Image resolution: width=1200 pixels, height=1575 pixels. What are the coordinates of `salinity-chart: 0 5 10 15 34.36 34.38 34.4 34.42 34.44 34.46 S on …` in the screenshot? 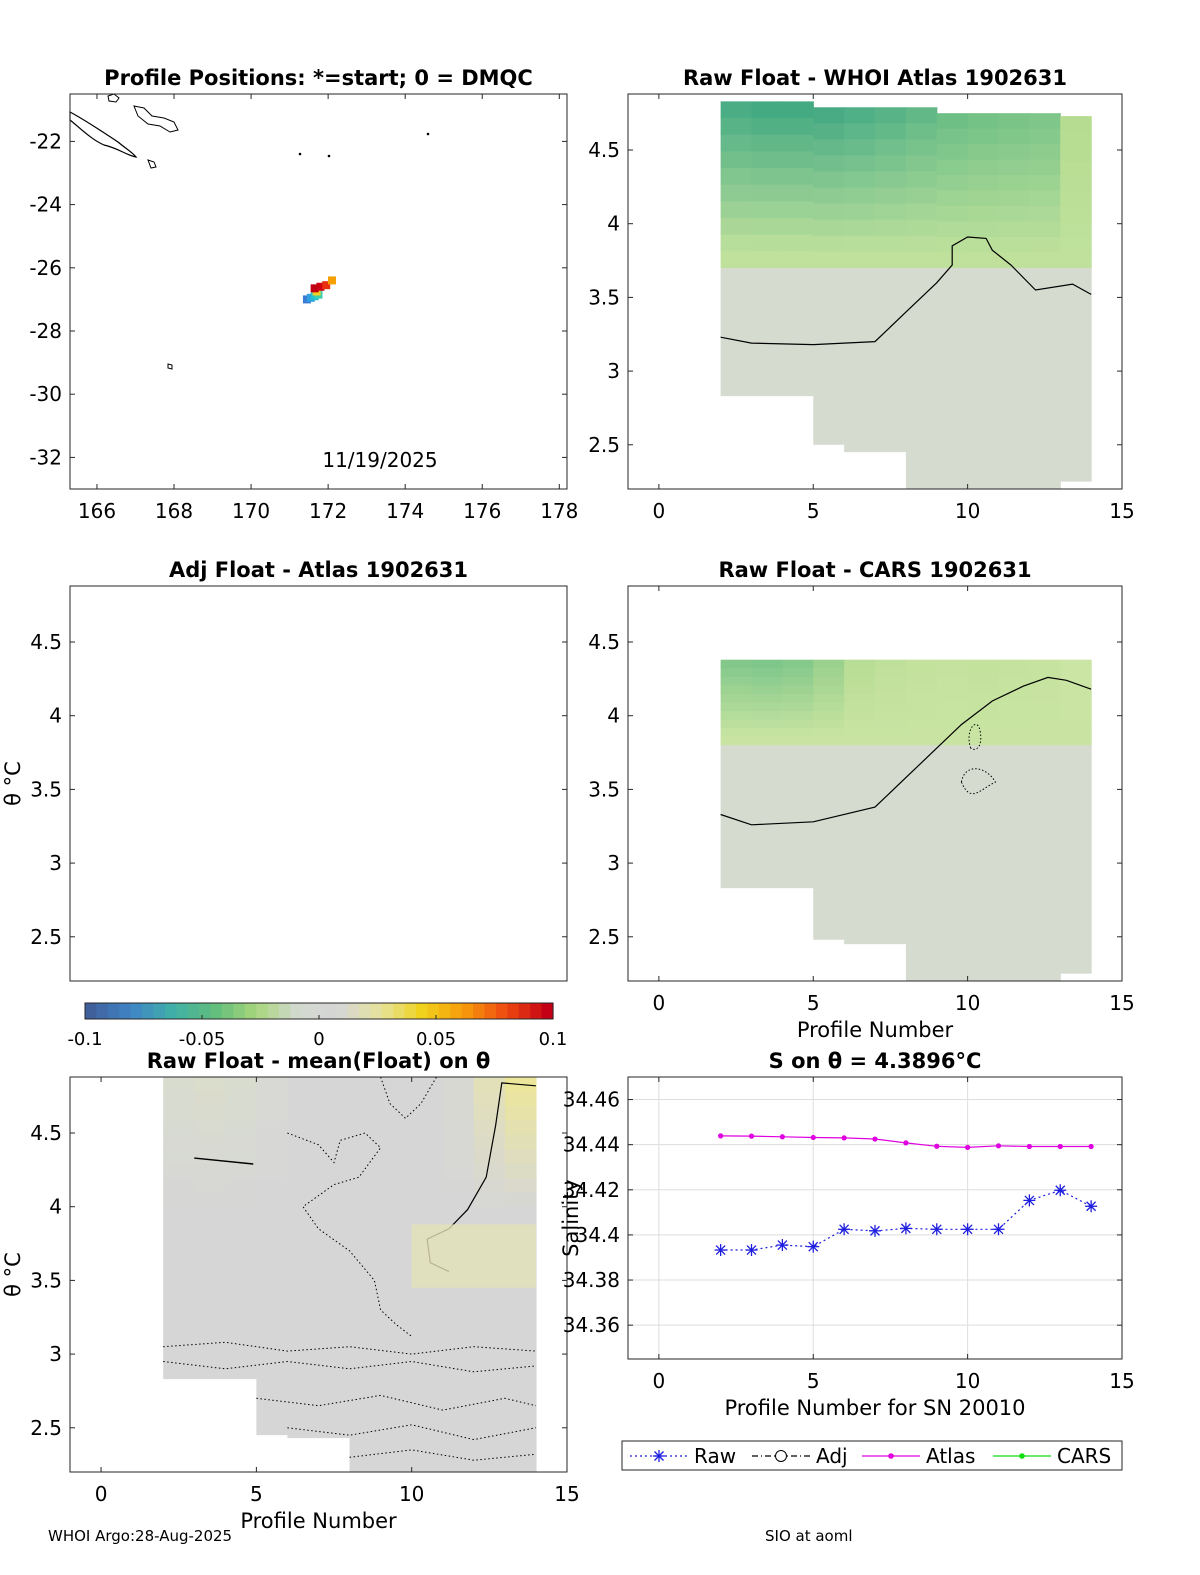 It's located at (847, 1234).